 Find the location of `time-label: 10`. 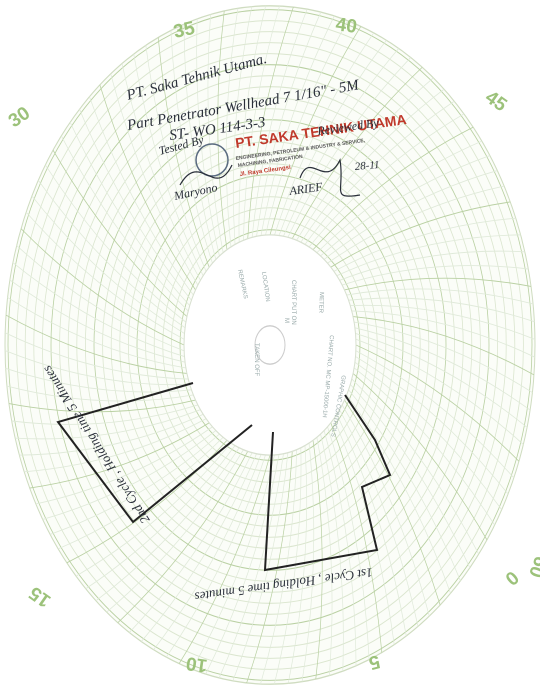

time-label: 10 is located at coordinates (197, 664).